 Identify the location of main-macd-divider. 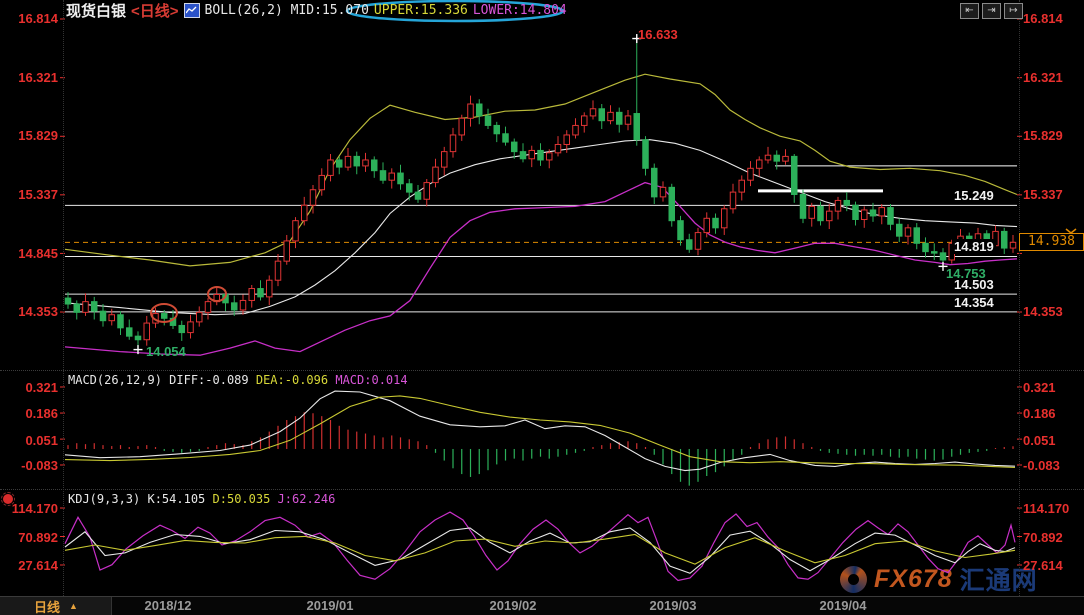
(542, 370).